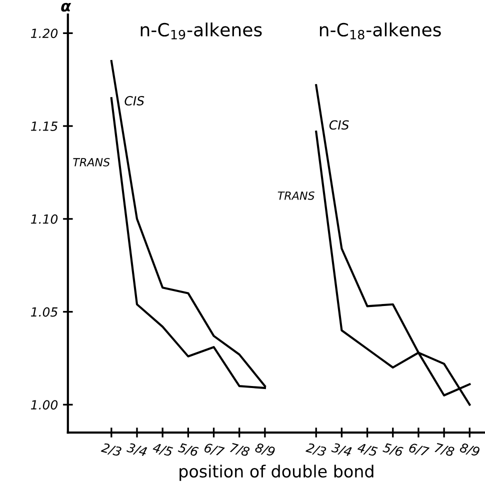 The height and width of the screenshot is (486, 485). What do you see at coordinates (44, 405) in the screenshot?
I see `y-tick-label: 1.00` at bounding box center [44, 405].